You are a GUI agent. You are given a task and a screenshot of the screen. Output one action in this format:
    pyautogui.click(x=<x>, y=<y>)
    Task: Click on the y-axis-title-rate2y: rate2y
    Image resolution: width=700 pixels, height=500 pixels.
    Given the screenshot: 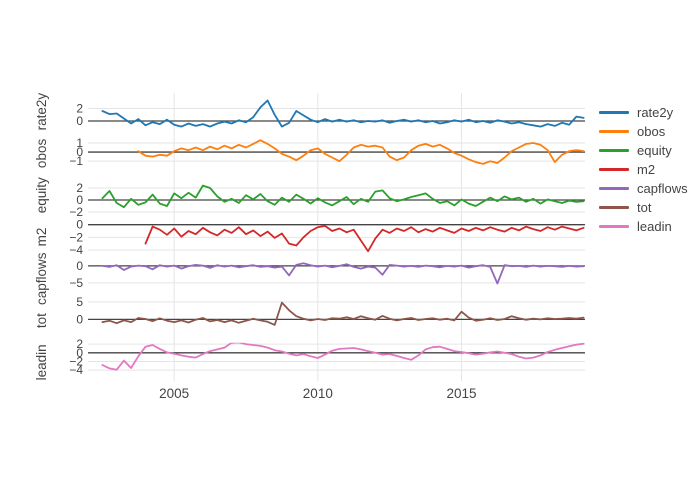 What is the action you would take?
    pyautogui.click(x=41, y=112)
    